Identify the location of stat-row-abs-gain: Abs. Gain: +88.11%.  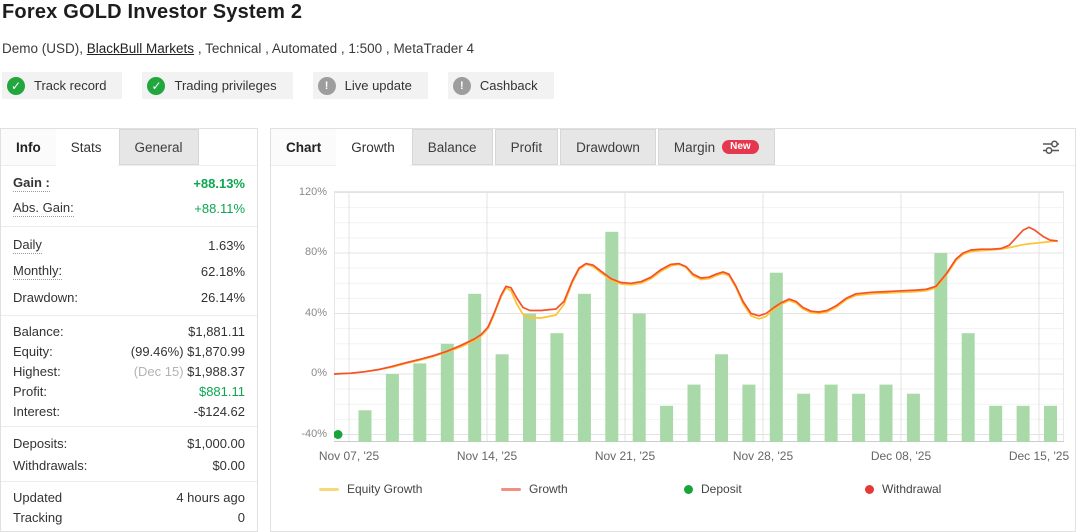
(129, 208).